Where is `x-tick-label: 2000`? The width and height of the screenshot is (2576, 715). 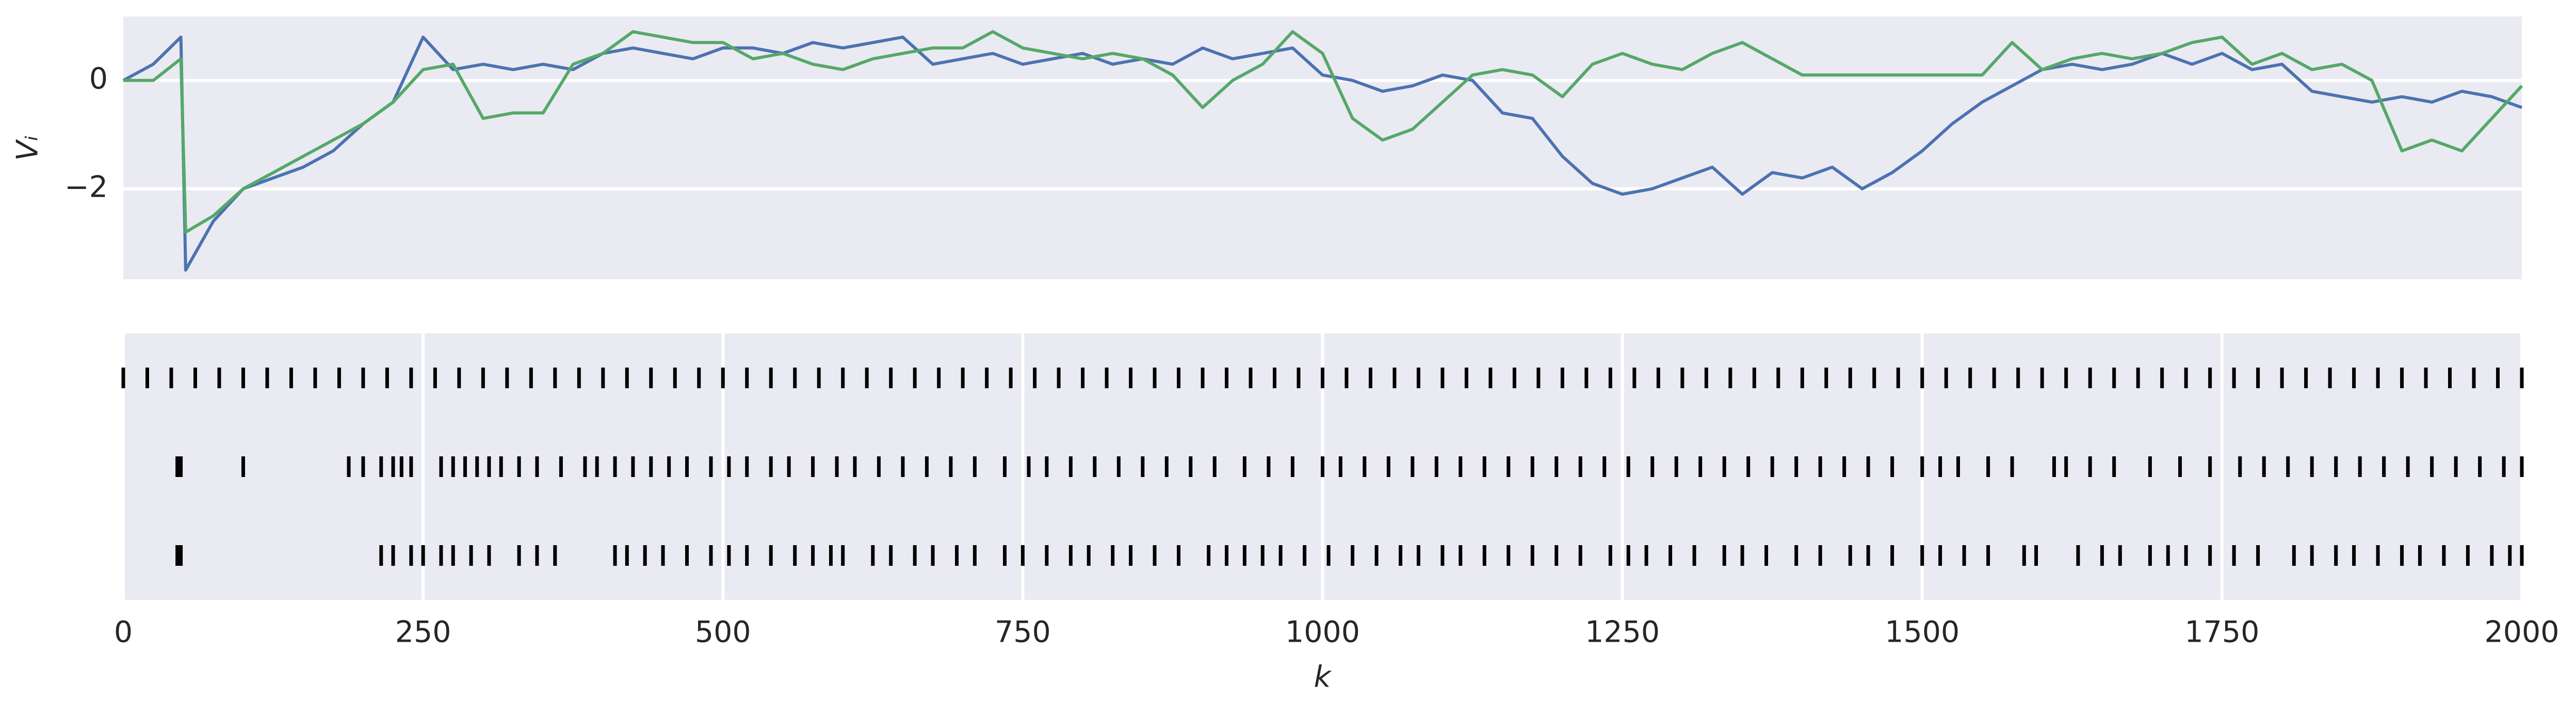
x-tick-label: 2000 is located at coordinates (2521, 632).